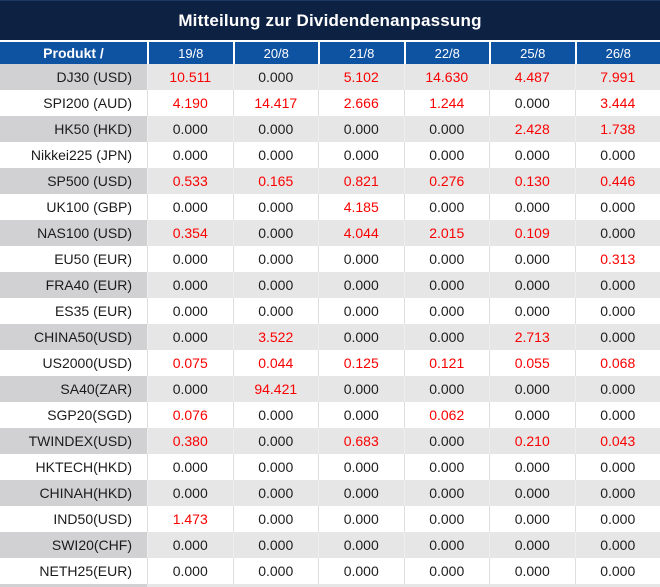  I want to click on product-label: CHINA50(USD), so click(73, 337).